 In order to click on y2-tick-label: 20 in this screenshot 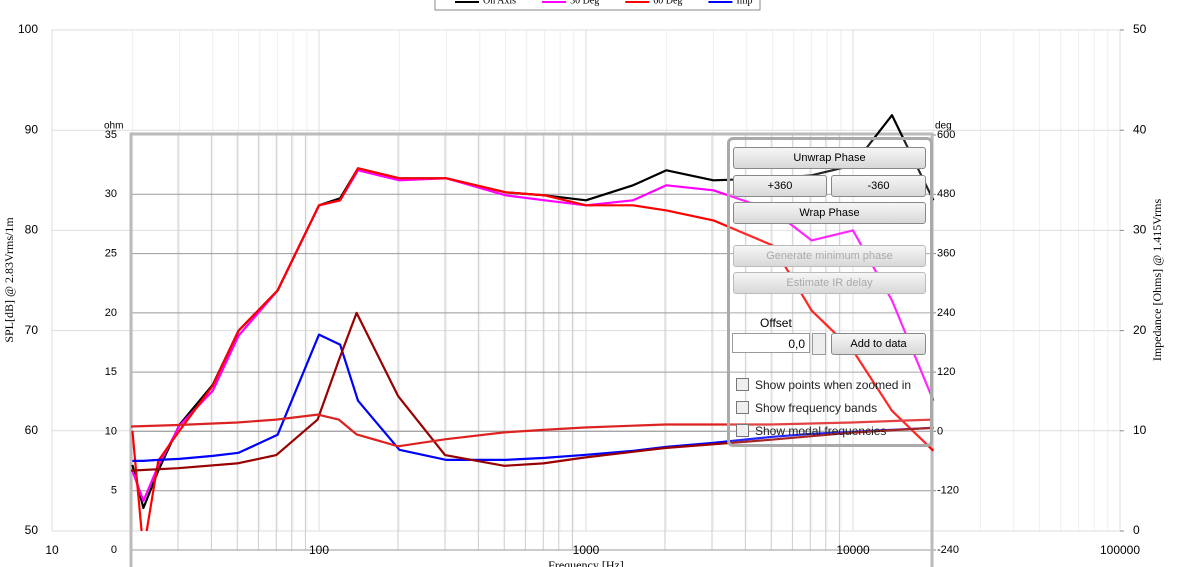, I will do `click(1140, 330)`.